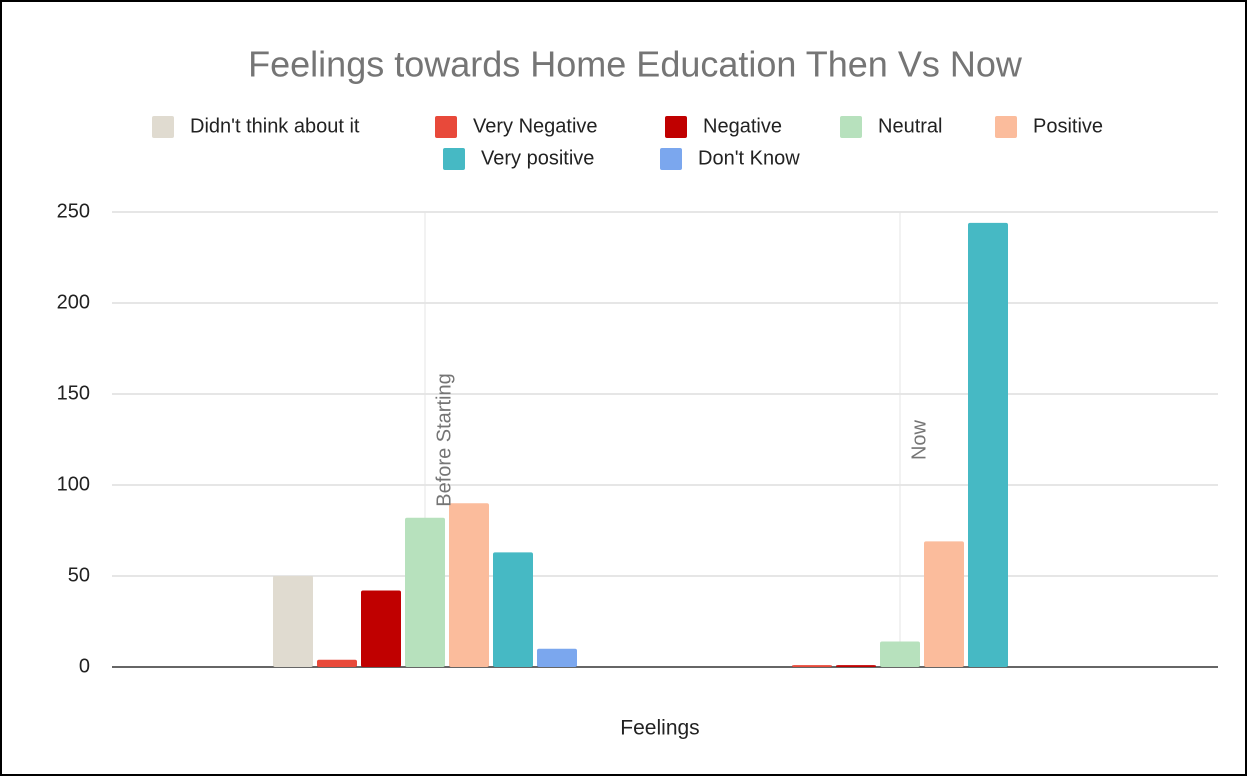  Describe the element at coordinates (73, 393) in the screenshot. I see `y-tick-label: 150` at that location.